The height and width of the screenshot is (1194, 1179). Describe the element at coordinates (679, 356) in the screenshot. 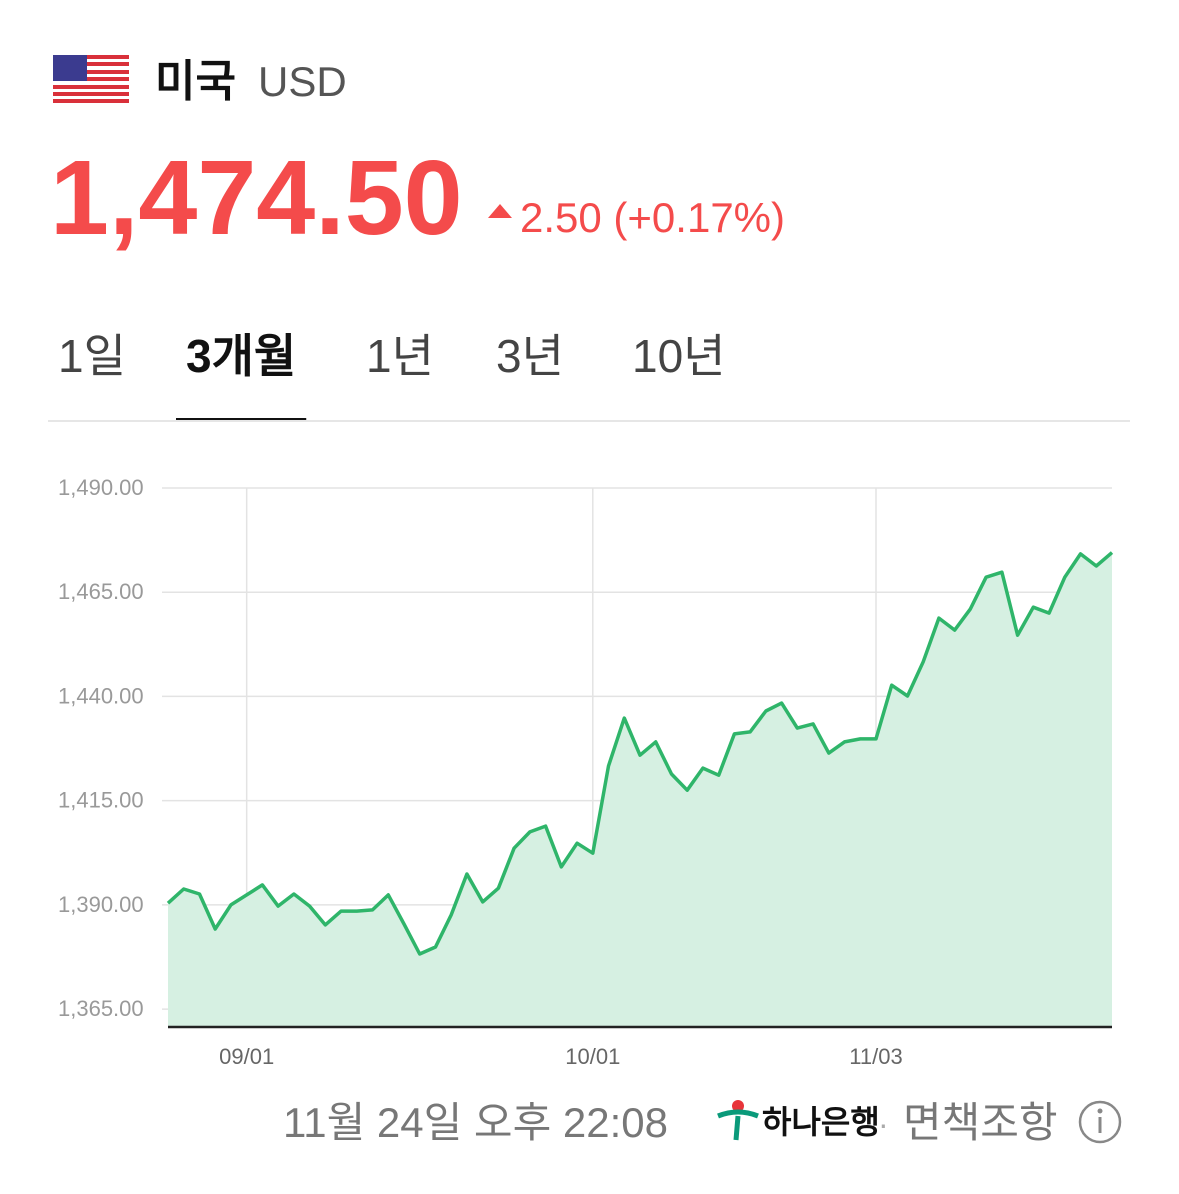

I see `tab: 10년` at that location.